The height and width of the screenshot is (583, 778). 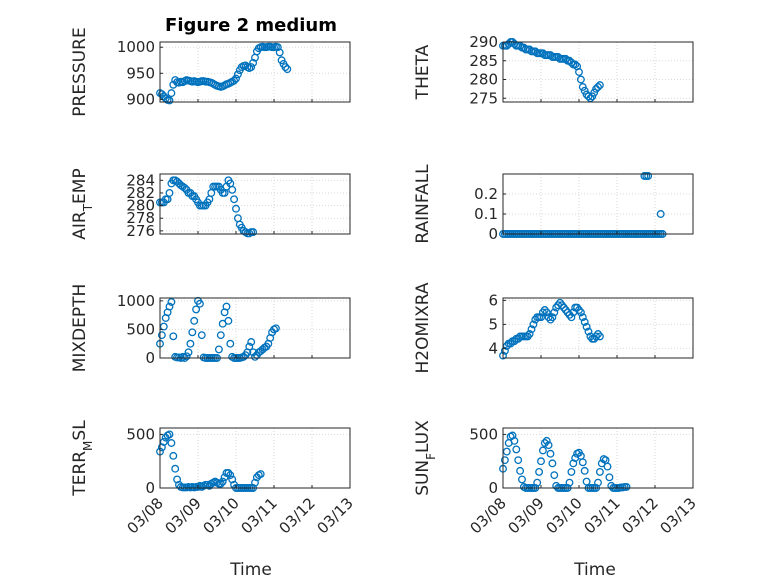 I want to click on y-axis-label: SUNFLUX, so click(x=425, y=458).